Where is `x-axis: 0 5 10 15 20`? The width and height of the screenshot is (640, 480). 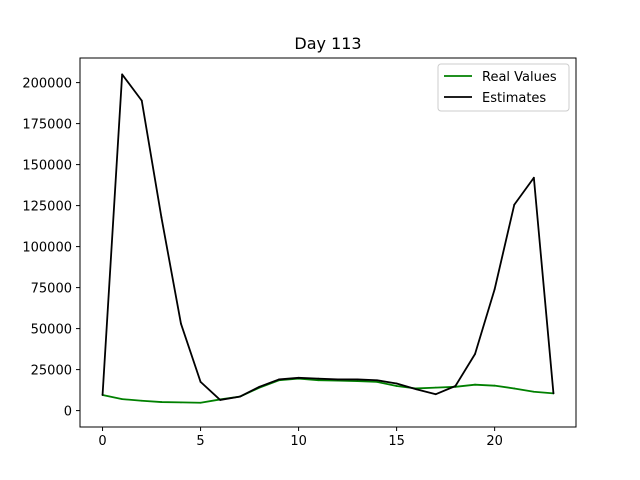
x-axis: 0 5 10 15 20 is located at coordinates (300, 438).